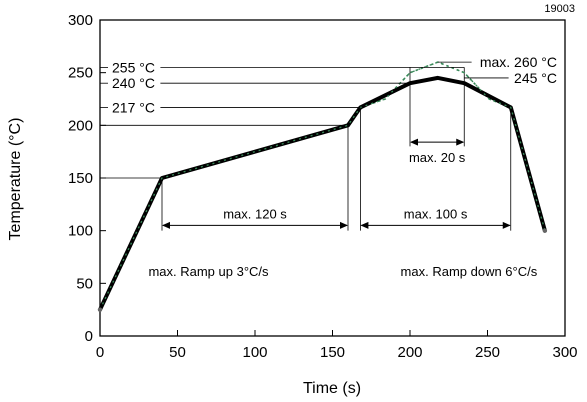  I want to click on x-tick-label: 50, so click(177, 352).